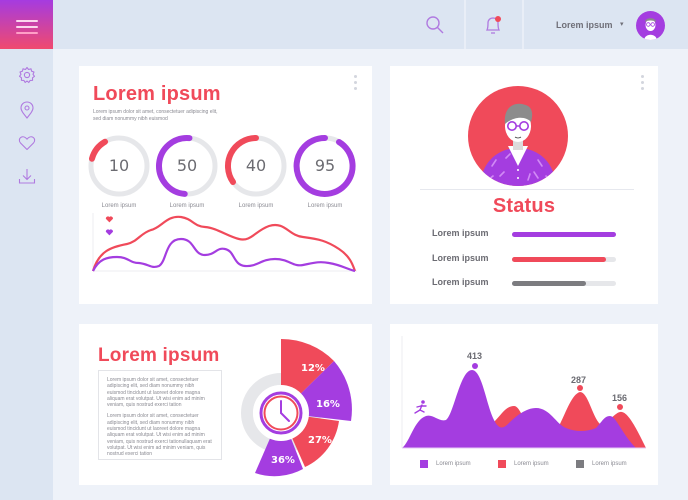 Image resolution: width=688 pixels, height=500 pixels. I want to click on ring-value: 50, so click(187, 165).